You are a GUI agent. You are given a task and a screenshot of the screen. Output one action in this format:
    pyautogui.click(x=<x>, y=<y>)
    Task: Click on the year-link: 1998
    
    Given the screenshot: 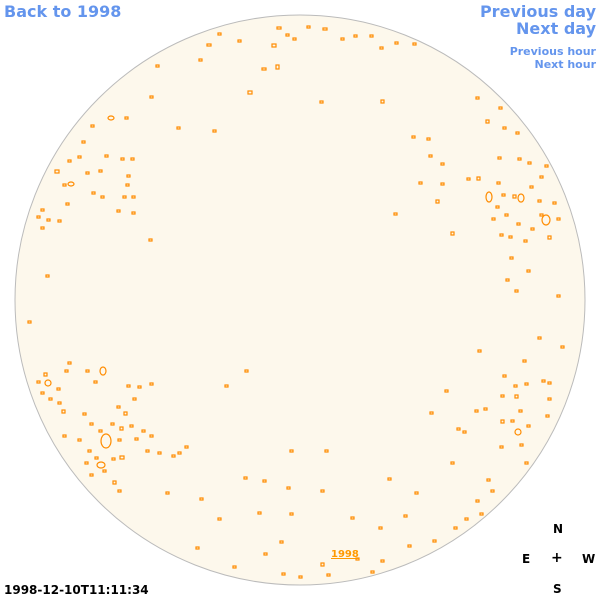 What is the action you would take?
    pyautogui.click(x=345, y=554)
    